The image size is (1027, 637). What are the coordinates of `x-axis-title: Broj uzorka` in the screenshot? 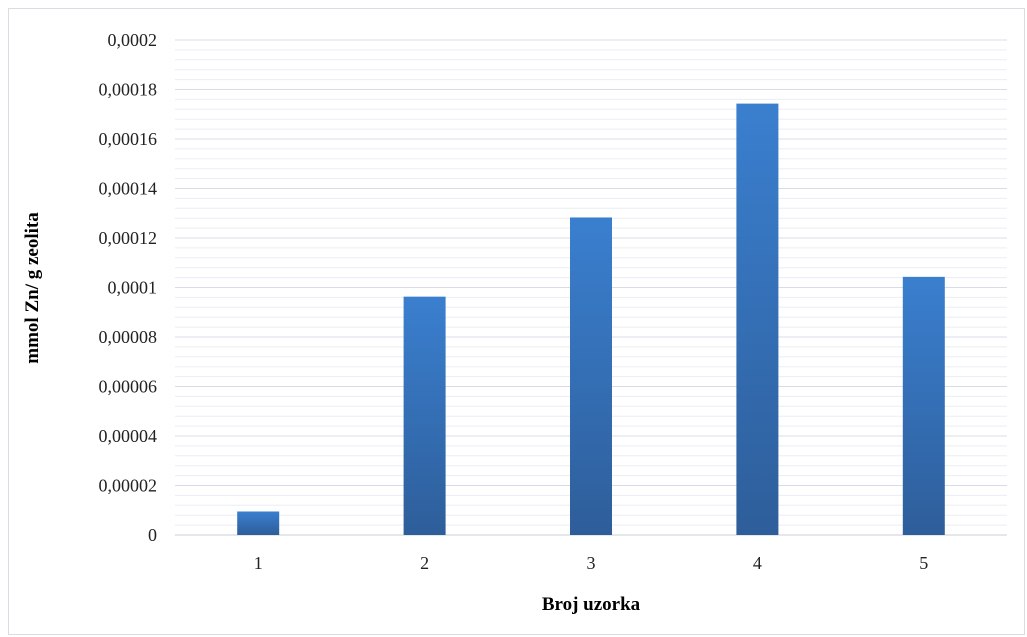 It's located at (591, 604).